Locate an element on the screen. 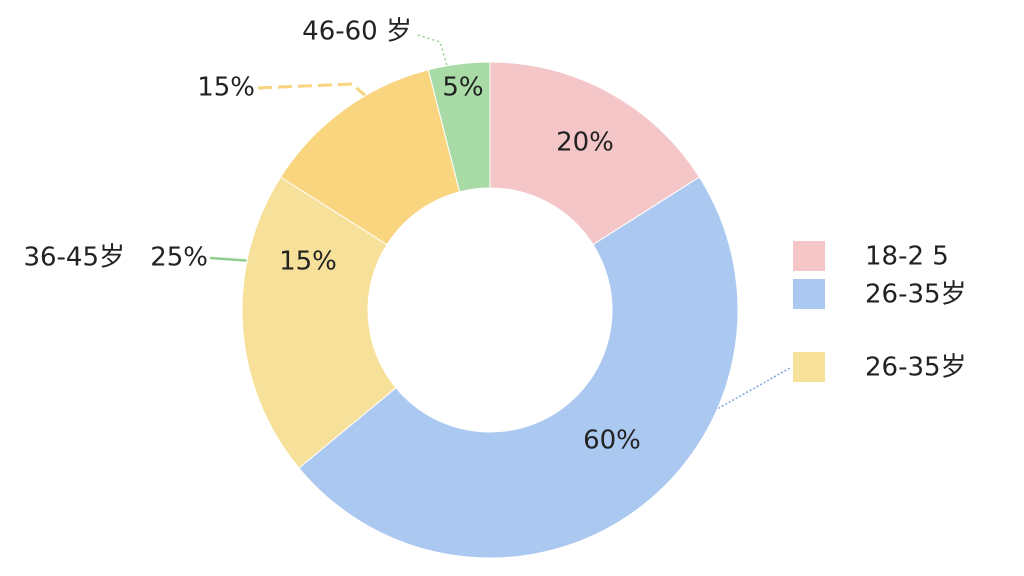 This screenshot has width=1024, height=576. value-label: 60% is located at coordinates (612, 441).